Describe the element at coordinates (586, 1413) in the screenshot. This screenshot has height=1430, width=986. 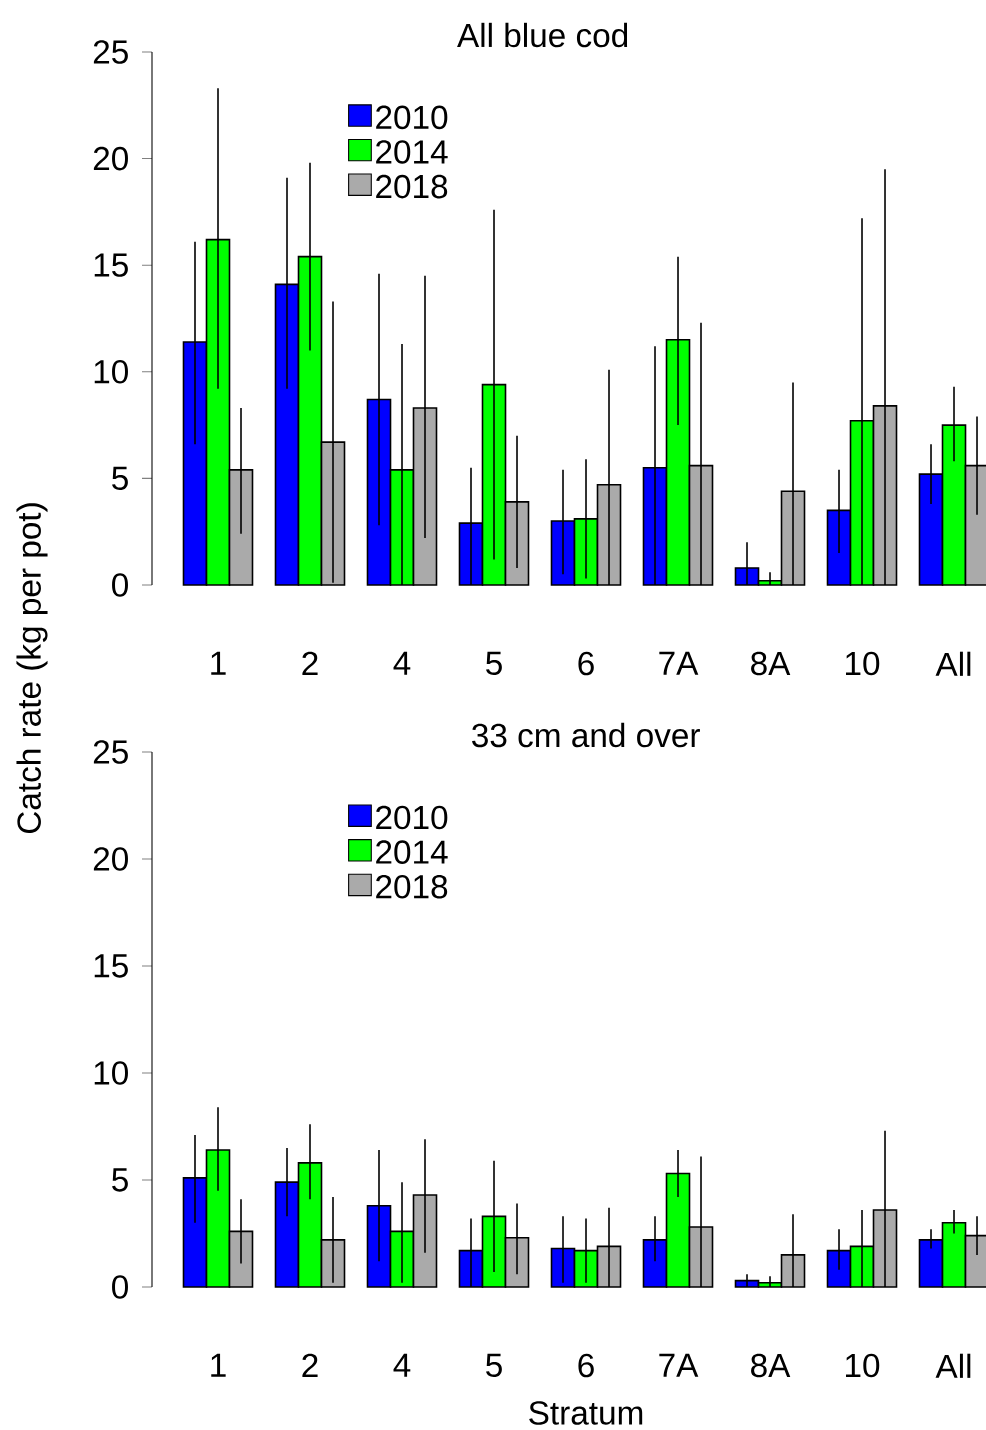
I see `x-axis-title: Stratum` at that location.